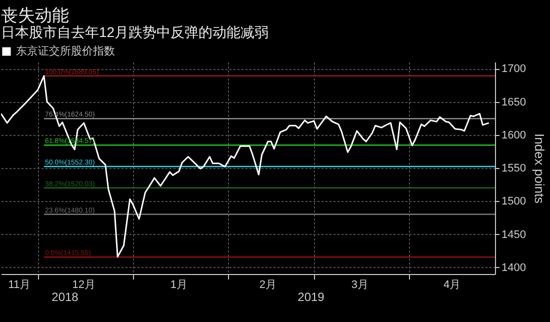  What do you see at coordinates (514, 69) in the screenshot?
I see `y-tick-label: 1700` at bounding box center [514, 69].